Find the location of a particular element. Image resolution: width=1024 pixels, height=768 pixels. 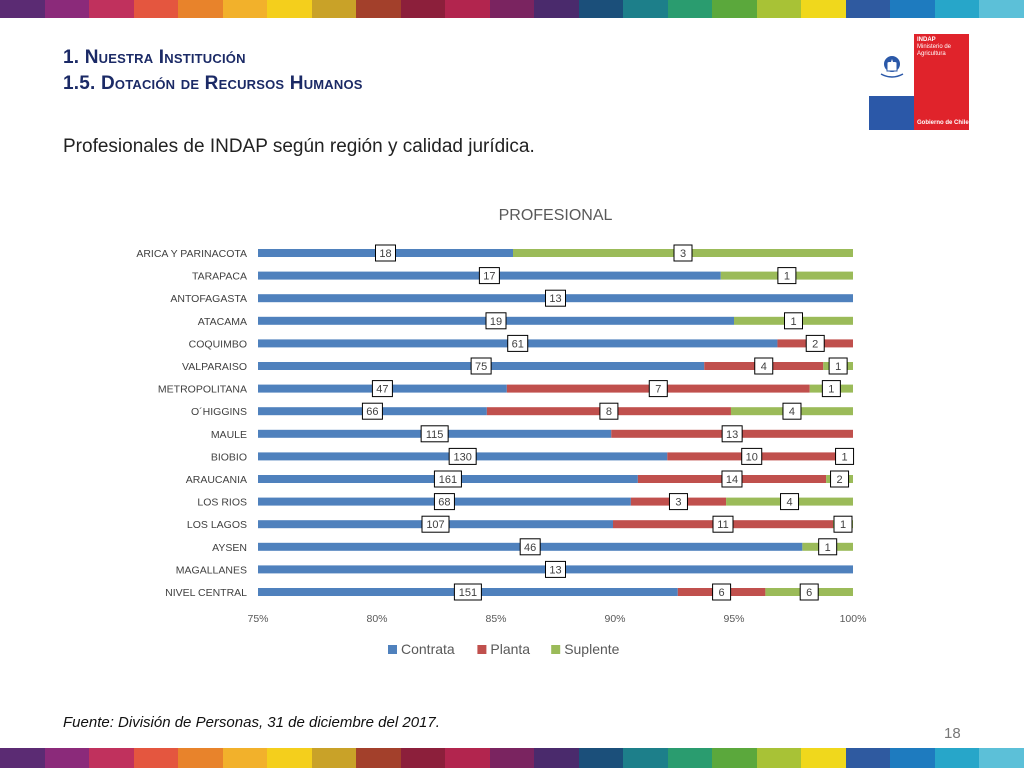

data-label: 46 is located at coordinates (530, 548).